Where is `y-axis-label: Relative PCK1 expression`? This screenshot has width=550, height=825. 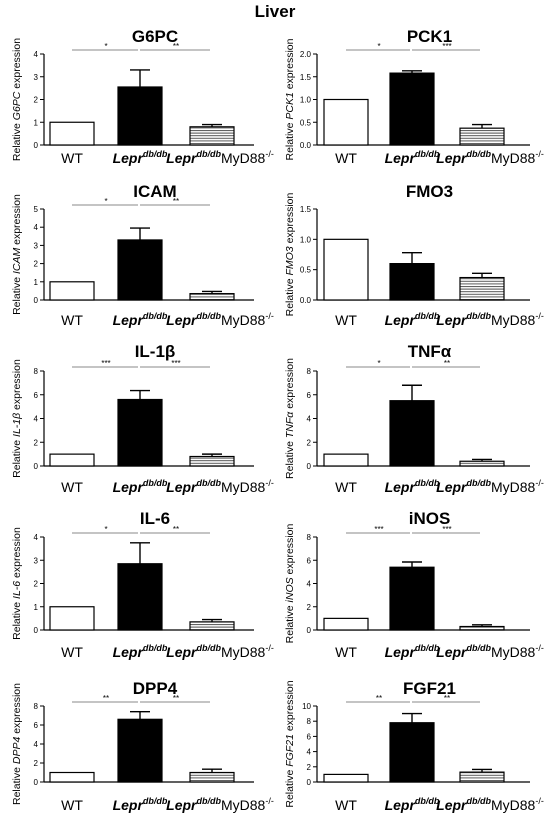 y-axis-label: Relative PCK1 expression is located at coordinates (290, 99).